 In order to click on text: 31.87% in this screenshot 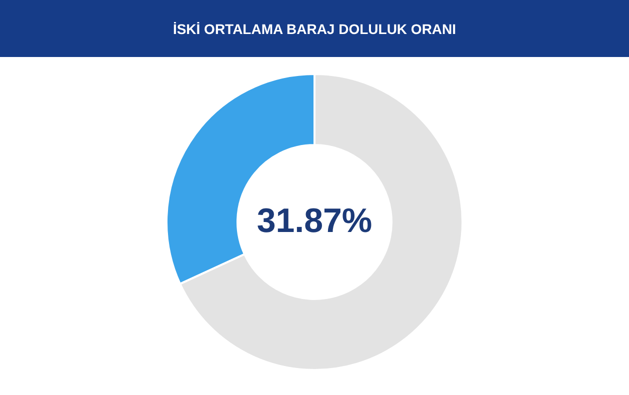, I will do `click(314, 221)`.